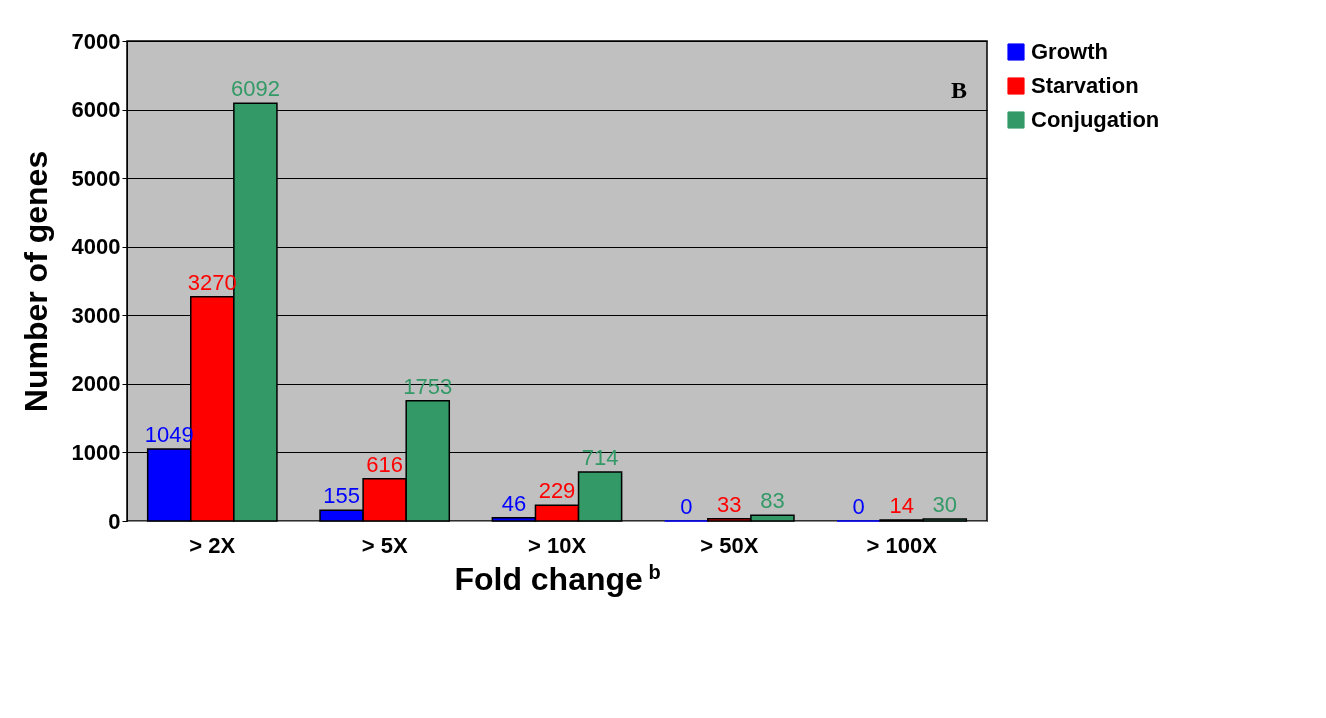  What do you see at coordinates (212, 545) in the screenshot?
I see `x-tick-label: > 2X` at bounding box center [212, 545].